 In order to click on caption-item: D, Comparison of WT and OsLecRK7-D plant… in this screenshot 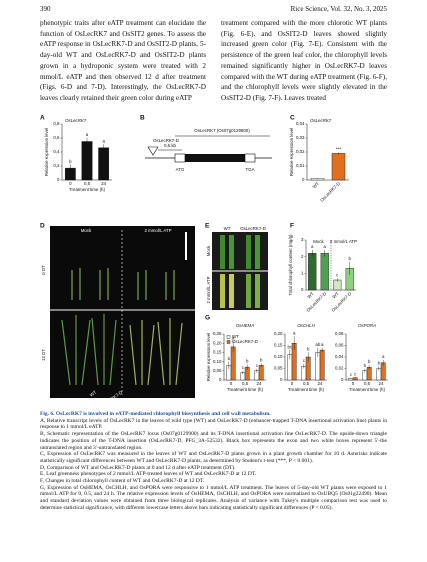, I will do `click(138, 467)`.